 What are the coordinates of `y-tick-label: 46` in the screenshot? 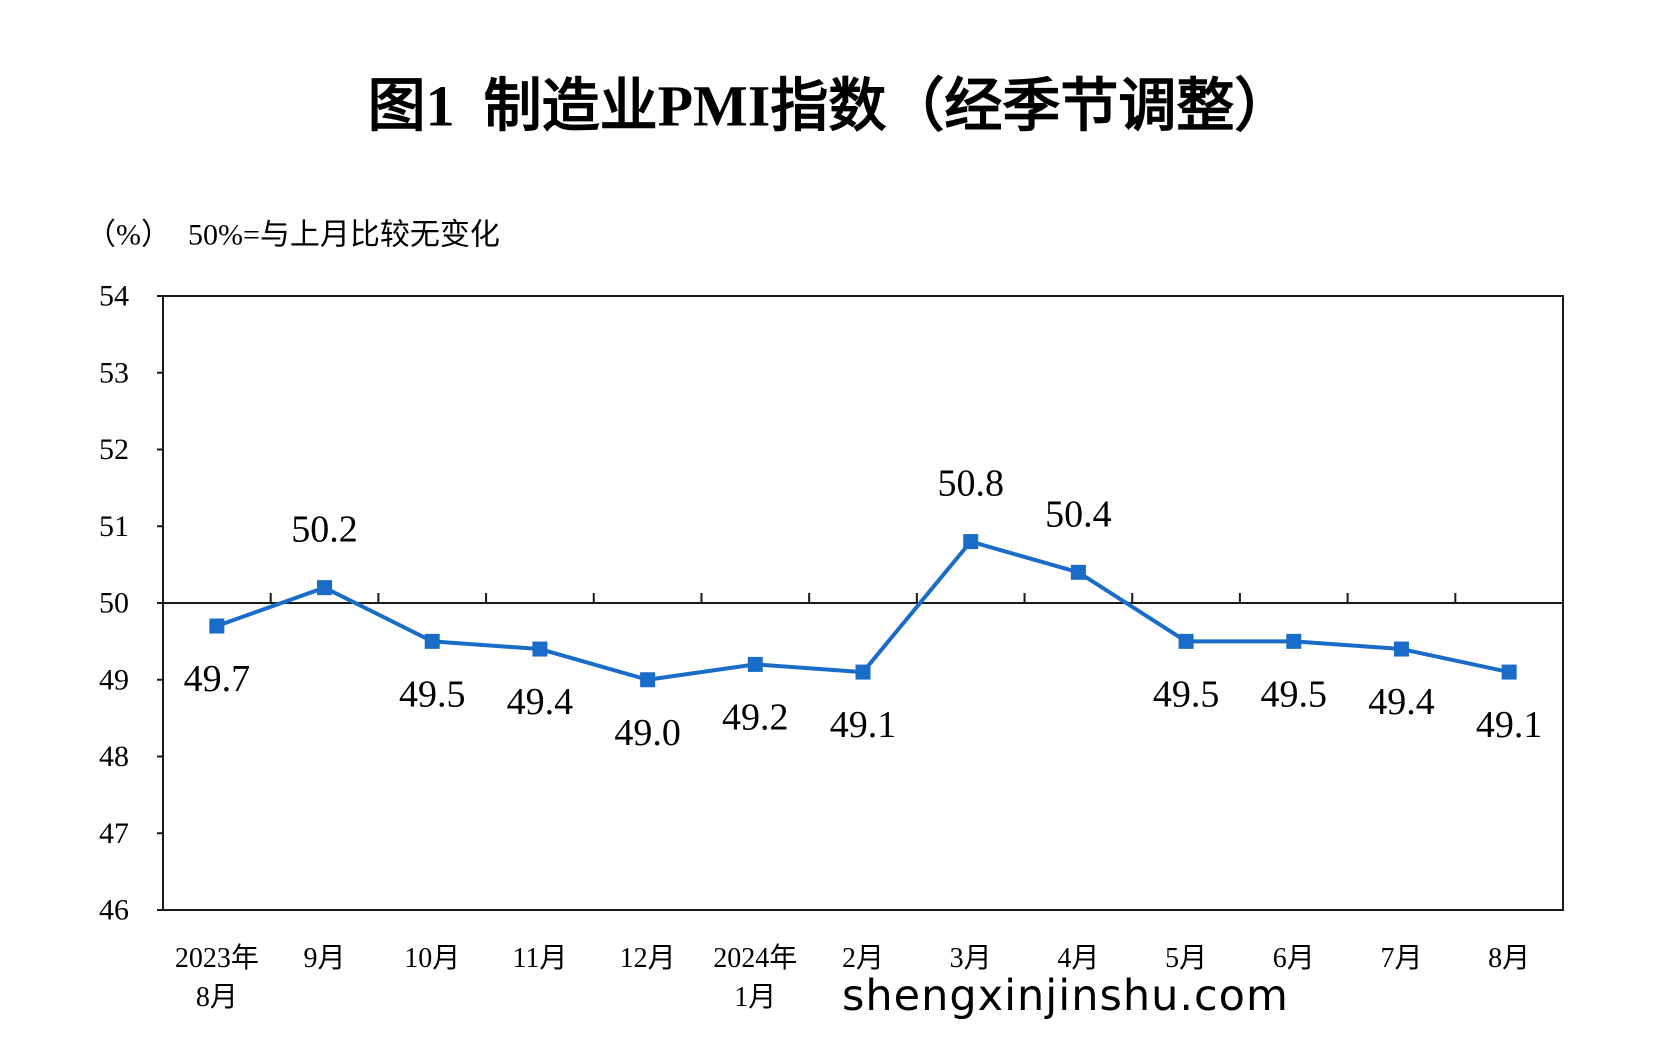 It's located at (114, 910).